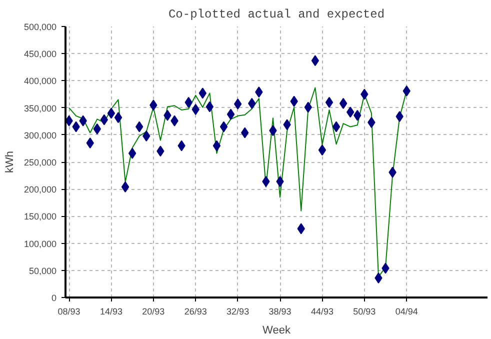 Image resolution: width=491 pixels, height=339 pixels. Describe the element at coordinates (364, 311) in the screenshot. I see `x-tick-label: 50/93` at that location.